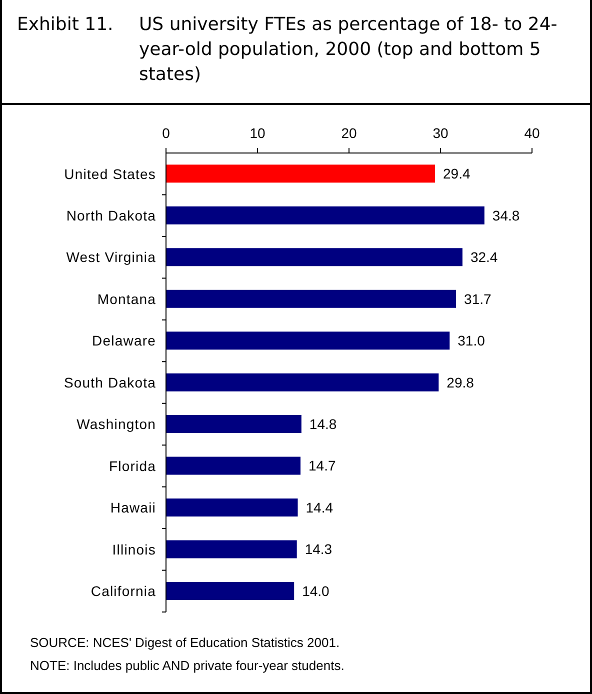  What do you see at coordinates (318, 549) in the screenshot?
I see `data-label: 14.3` at bounding box center [318, 549].